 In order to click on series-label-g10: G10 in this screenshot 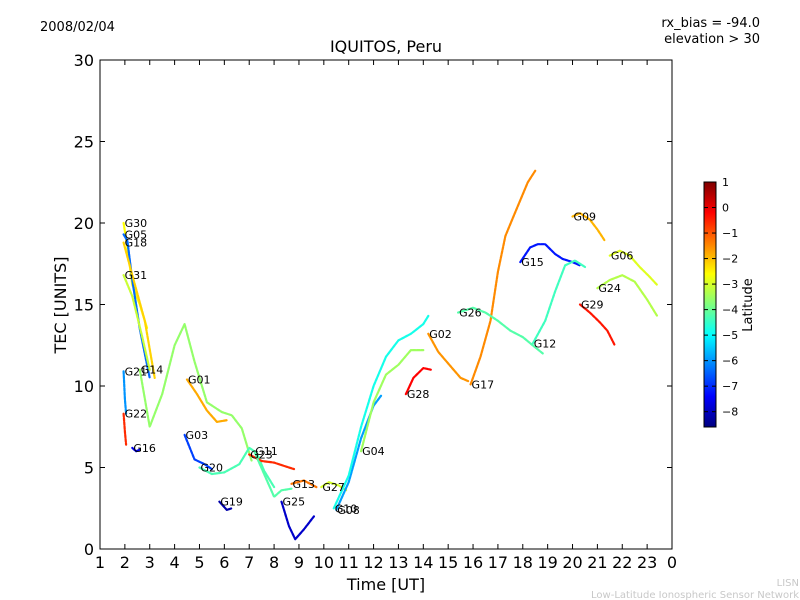, I will do `click(346, 508)`.